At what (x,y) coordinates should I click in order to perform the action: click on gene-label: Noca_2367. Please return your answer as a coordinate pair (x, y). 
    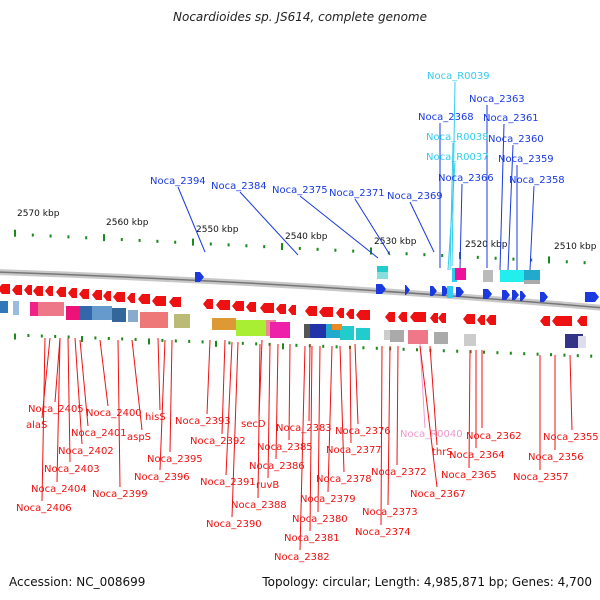
    Looking at the image, I should click on (438, 494).